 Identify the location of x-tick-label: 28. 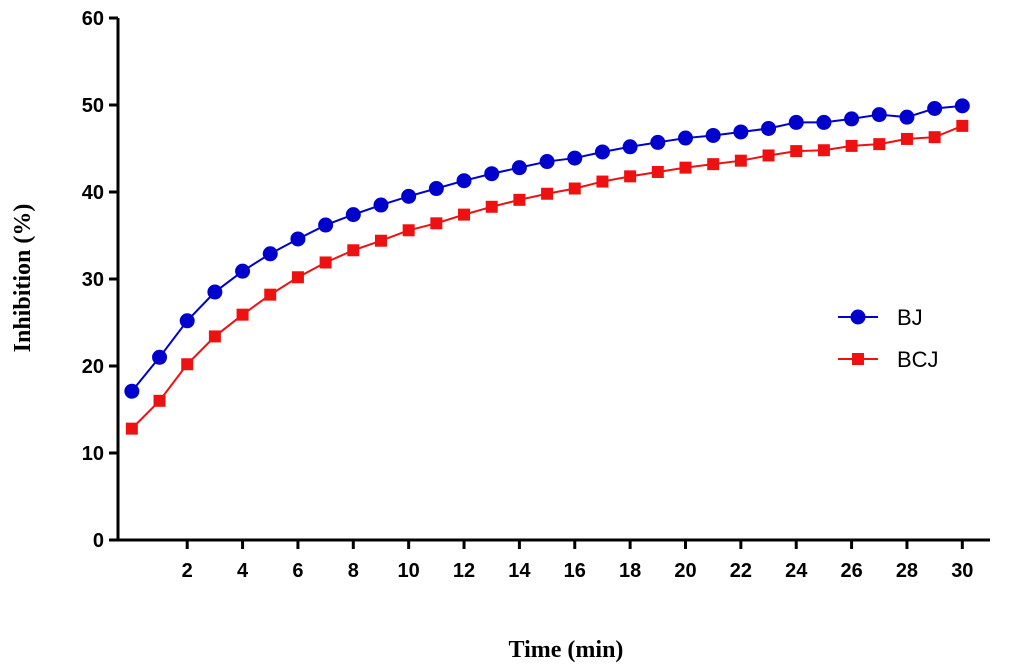
(907, 571).